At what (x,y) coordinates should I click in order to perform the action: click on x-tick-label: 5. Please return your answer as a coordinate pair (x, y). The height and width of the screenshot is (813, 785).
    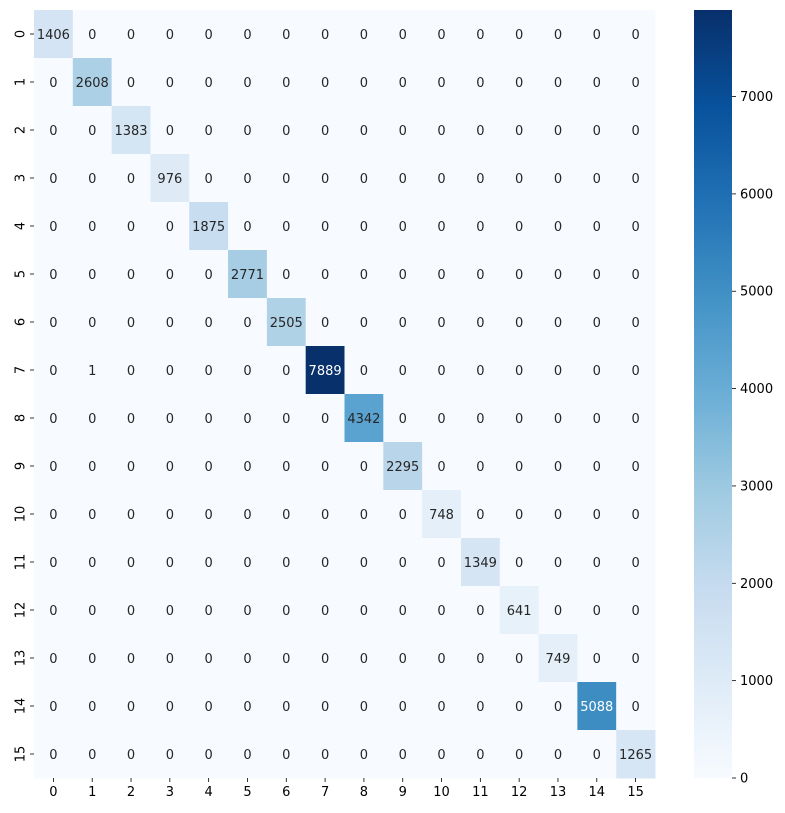
    Looking at the image, I should click on (247, 792).